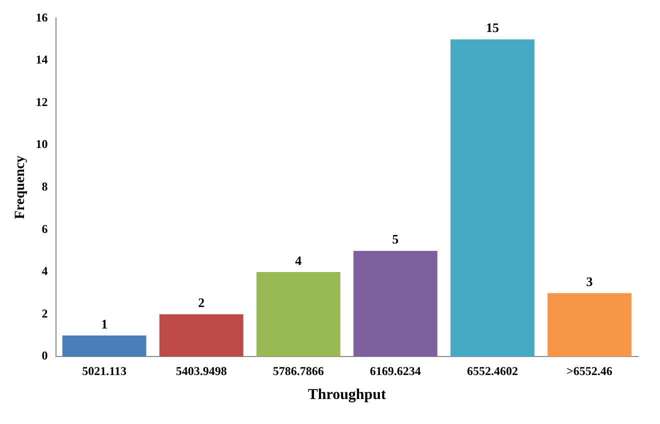  Describe the element at coordinates (492, 371) in the screenshot. I see `x-tick-label: 6552.4602` at that location.